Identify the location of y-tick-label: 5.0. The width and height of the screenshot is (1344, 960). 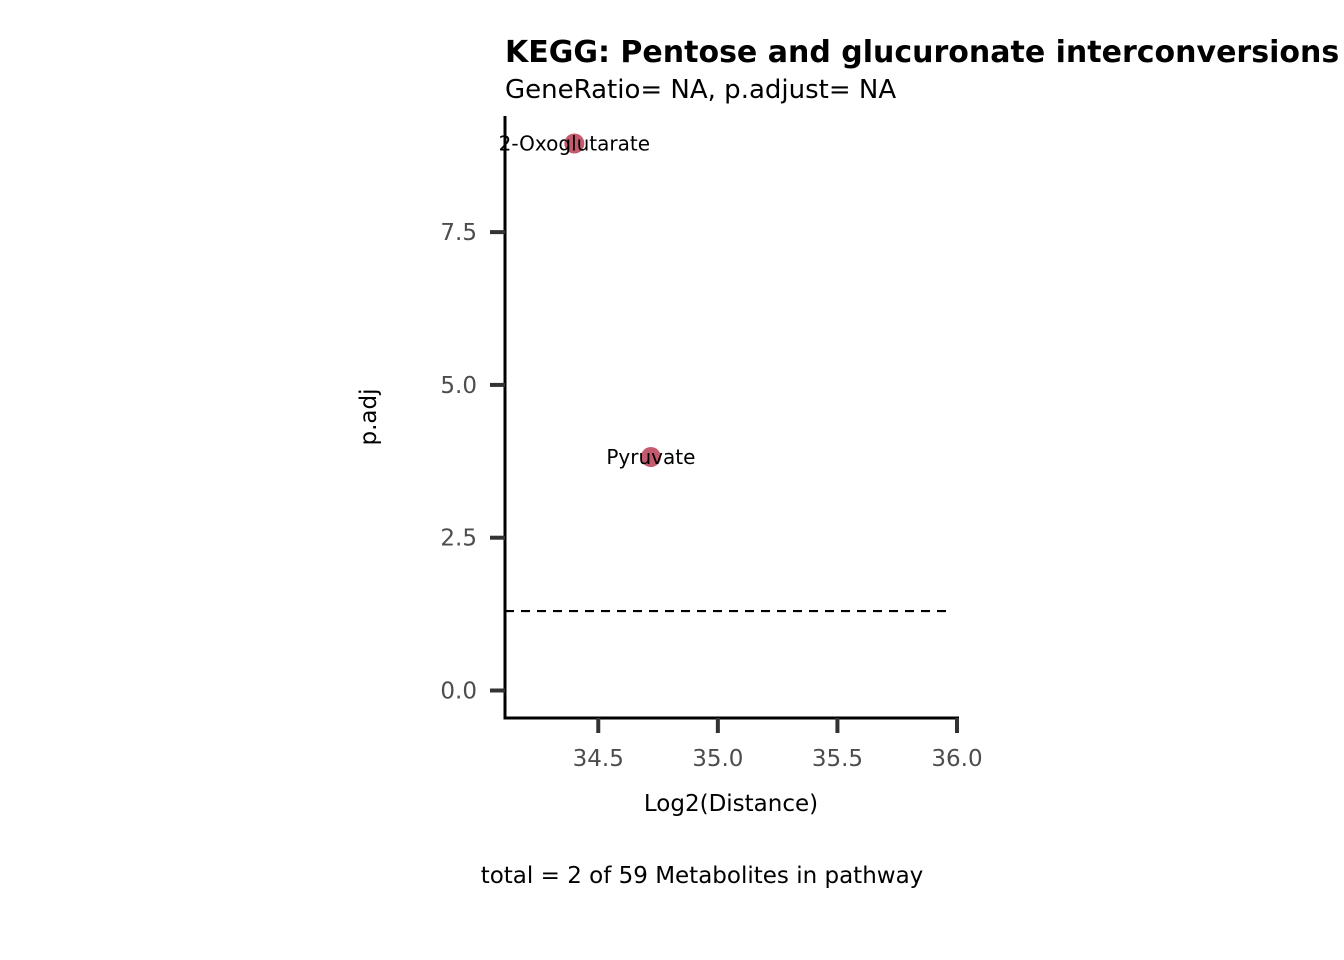
(458, 386).